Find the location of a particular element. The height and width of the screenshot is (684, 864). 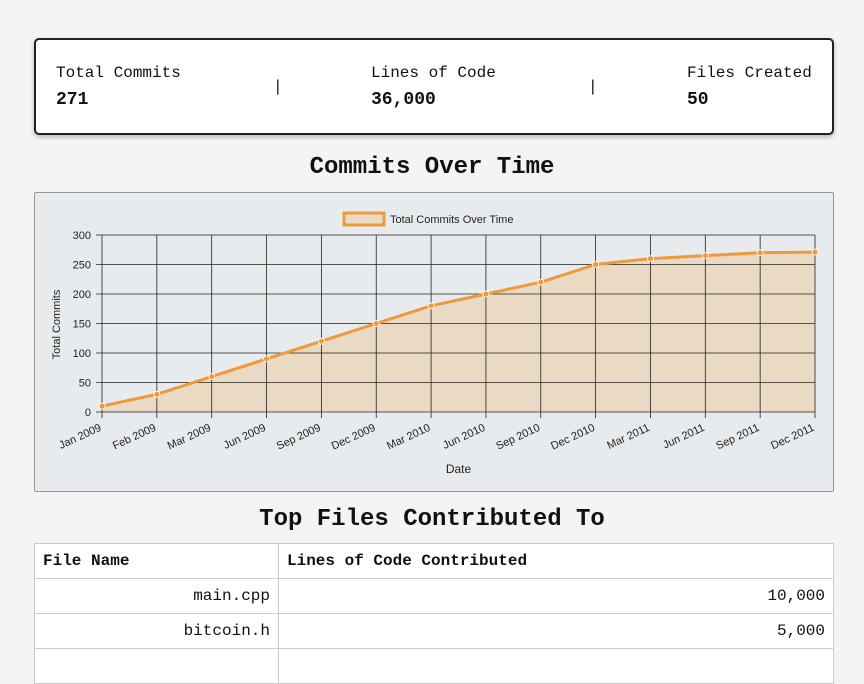

file-name-cell is located at coordinates (156, 666).